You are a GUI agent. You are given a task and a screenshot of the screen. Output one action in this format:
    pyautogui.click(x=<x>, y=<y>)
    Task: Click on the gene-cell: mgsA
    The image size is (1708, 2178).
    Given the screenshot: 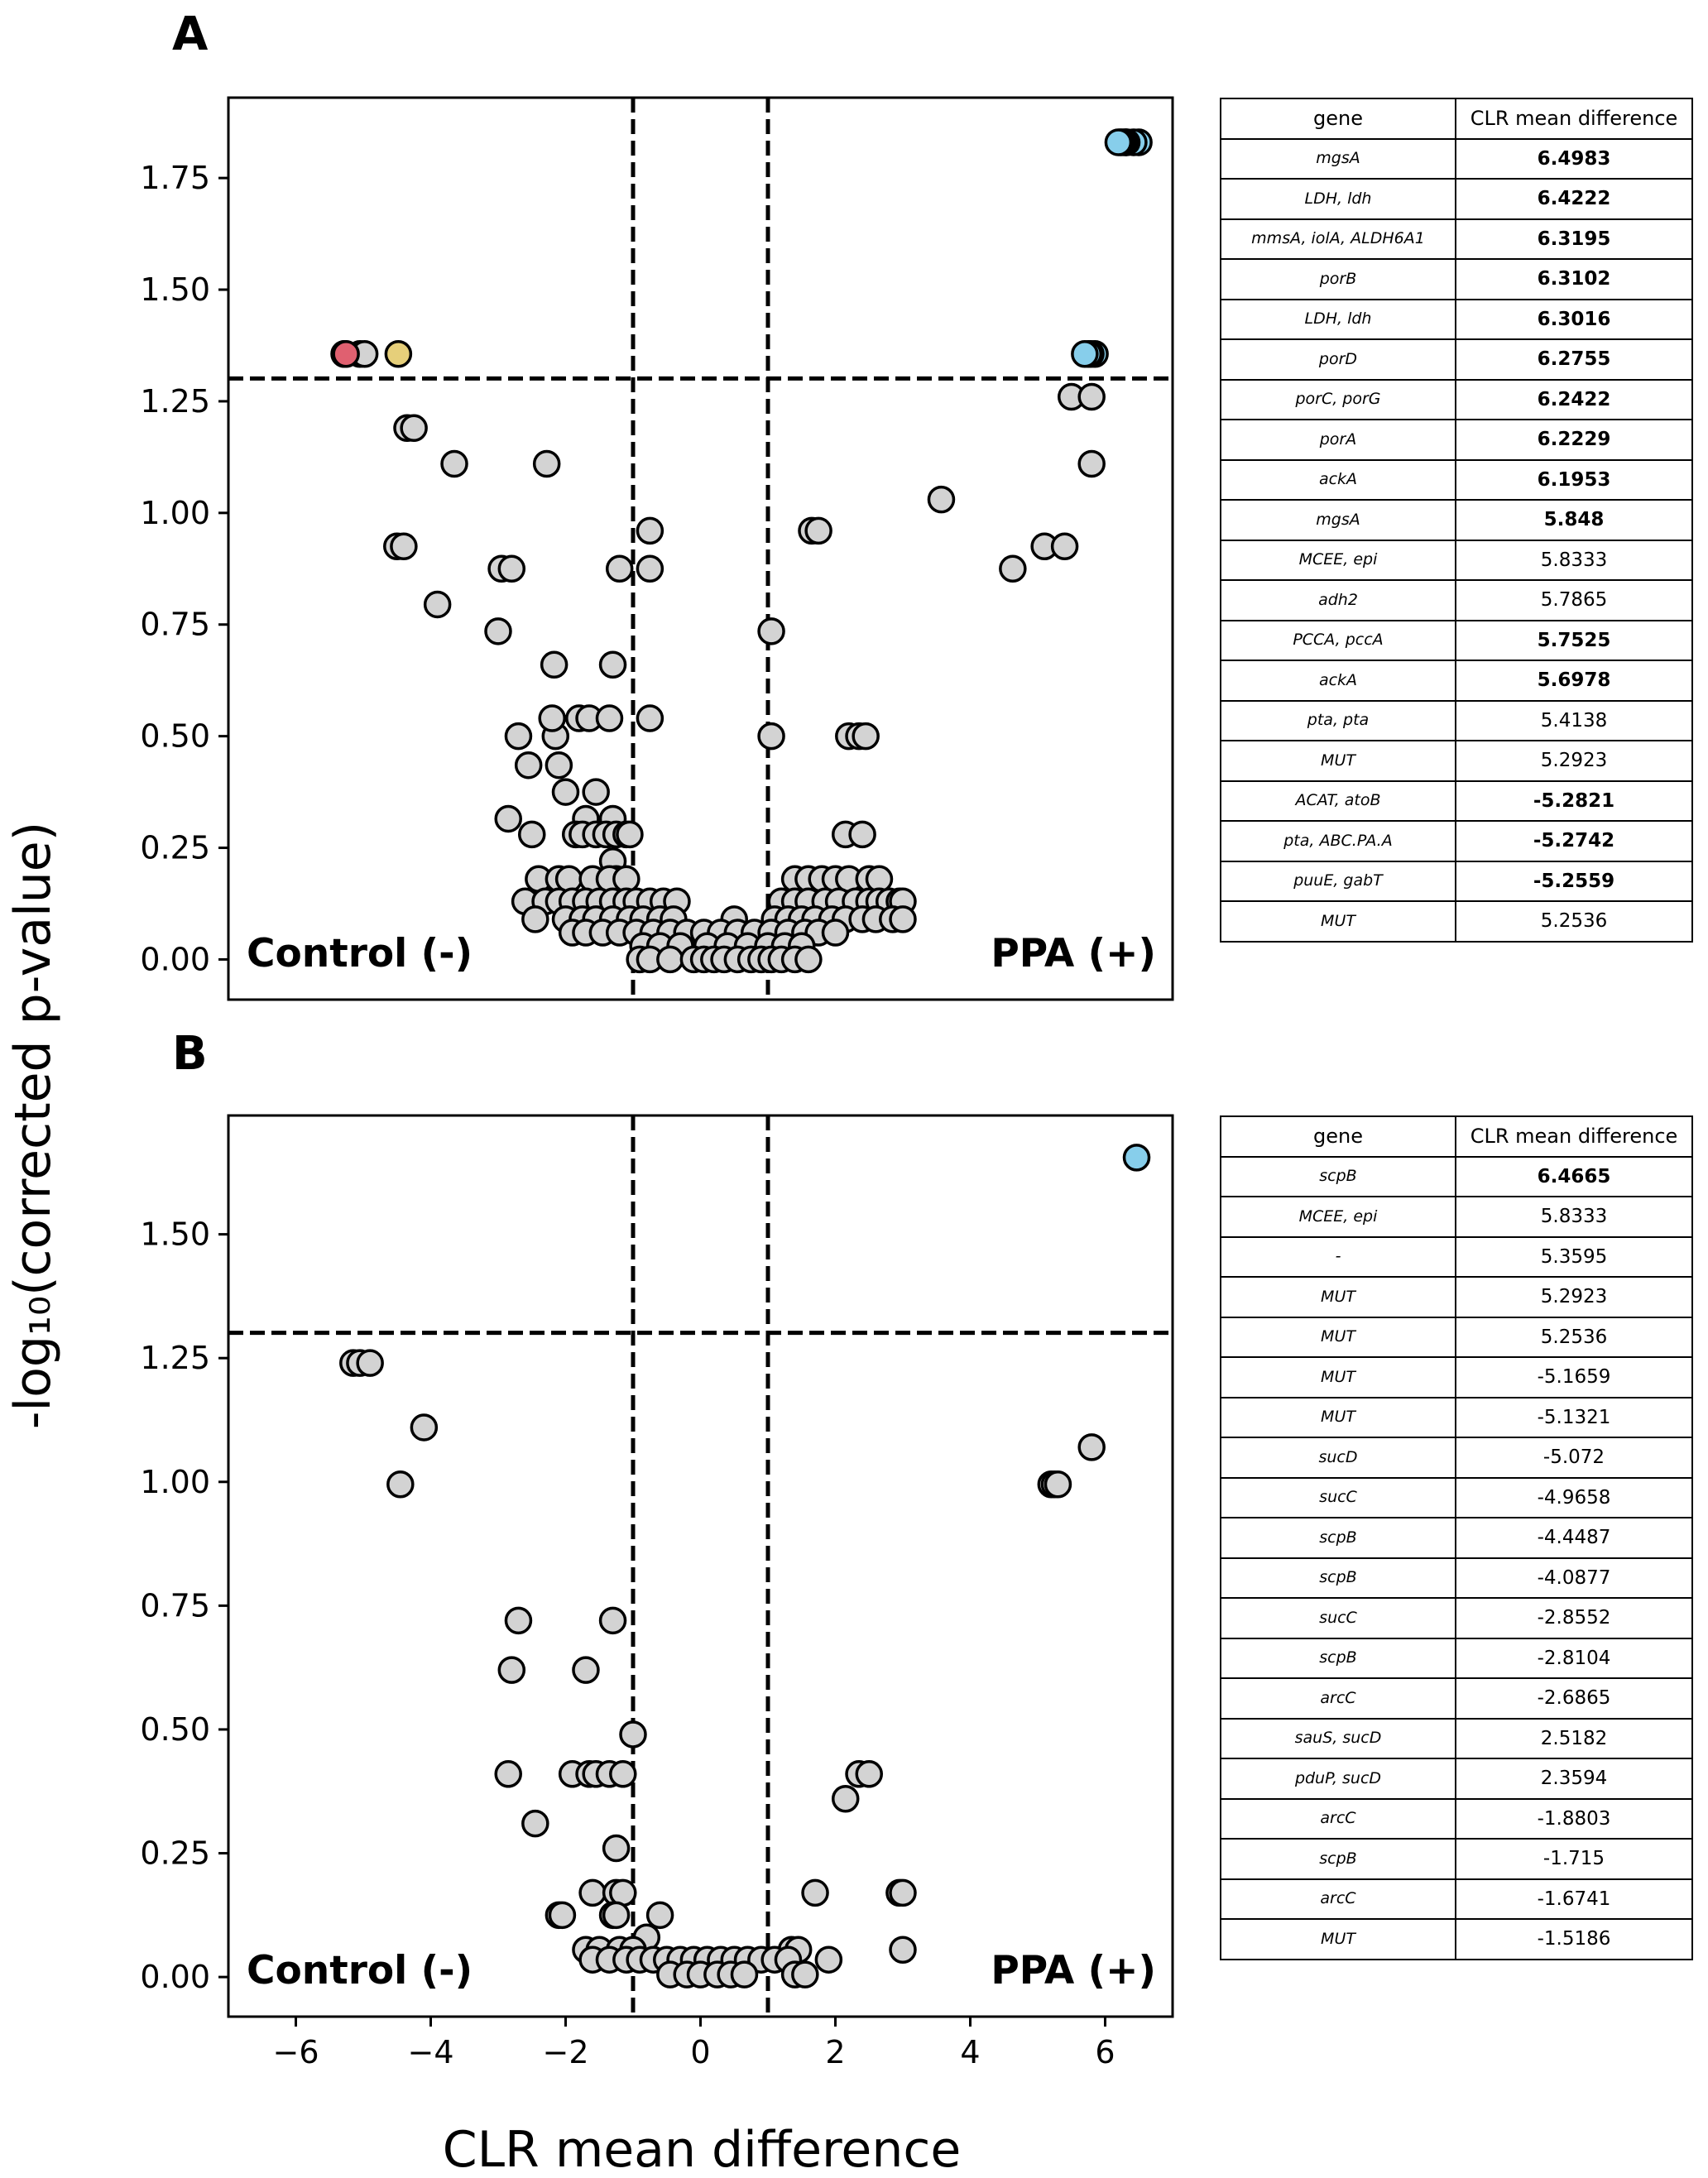 What is the action you would take?
    pyautogui.click(x=1338, y=159)
    